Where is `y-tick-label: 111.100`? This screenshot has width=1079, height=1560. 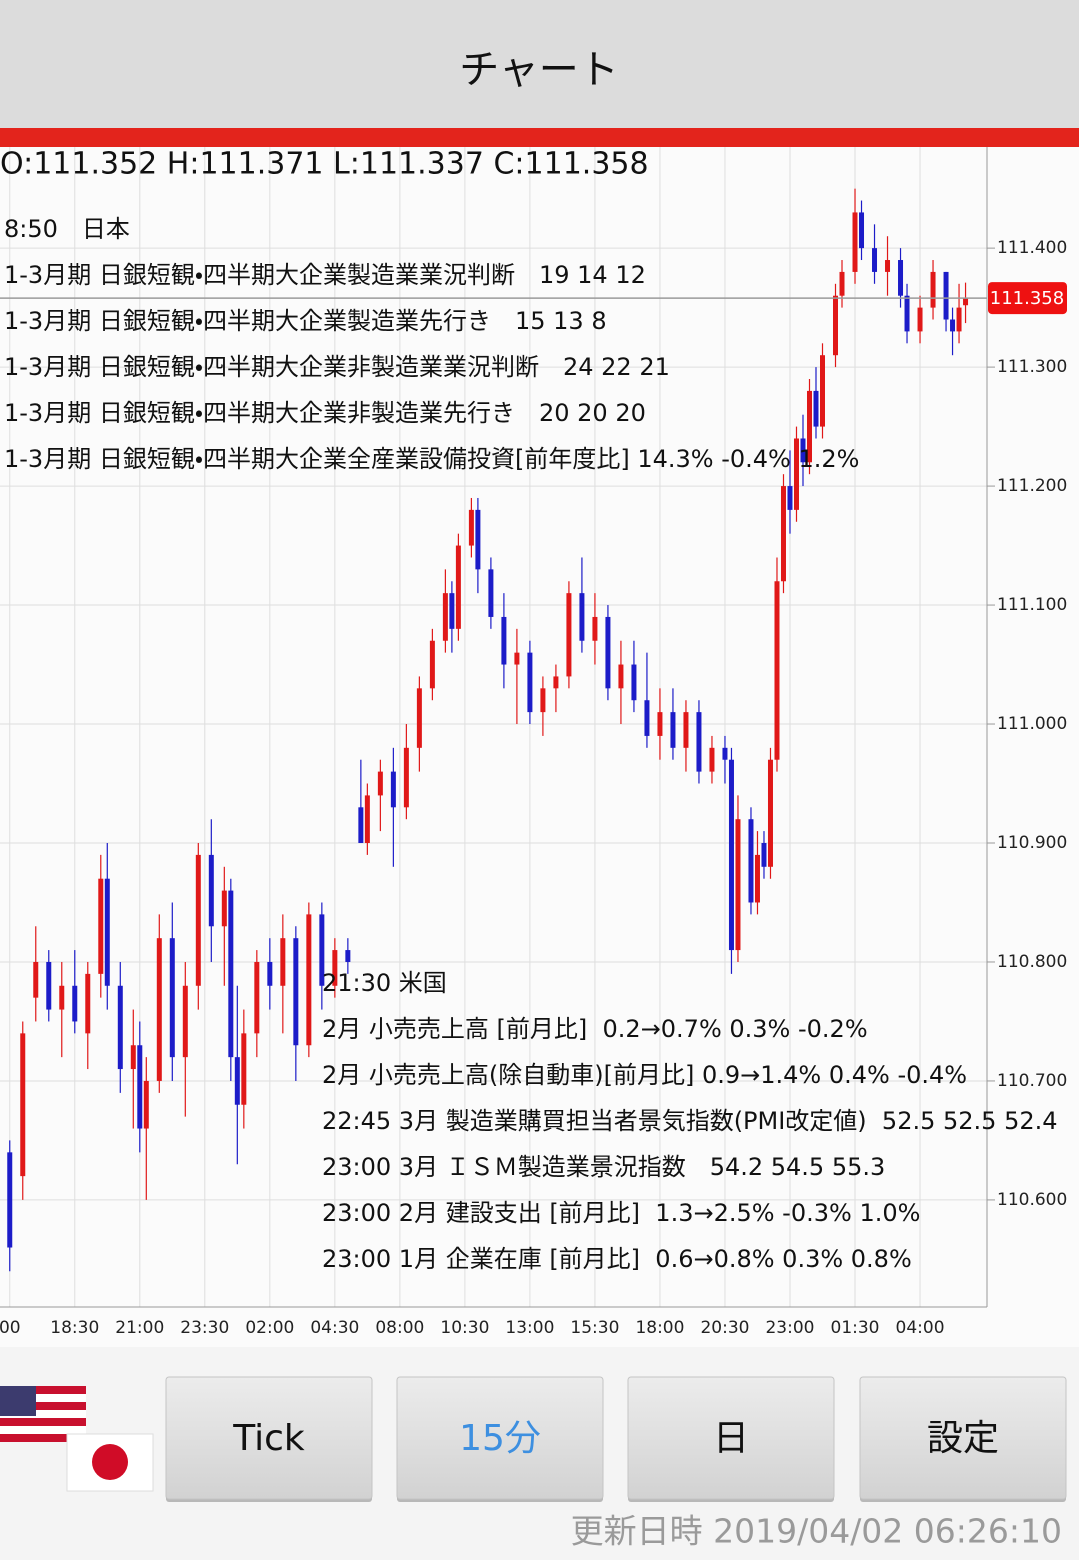
y-tick-label: 111.100 is located at coordinates (1032, 605).